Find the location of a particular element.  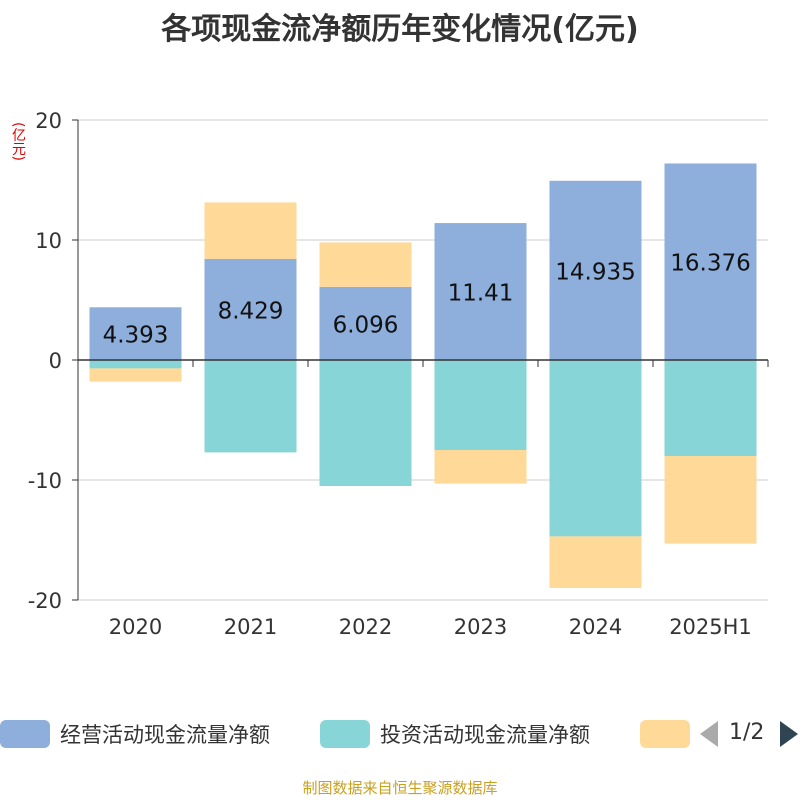

legend-page-indicator: 1/2 is located at coordinates (747, 732).